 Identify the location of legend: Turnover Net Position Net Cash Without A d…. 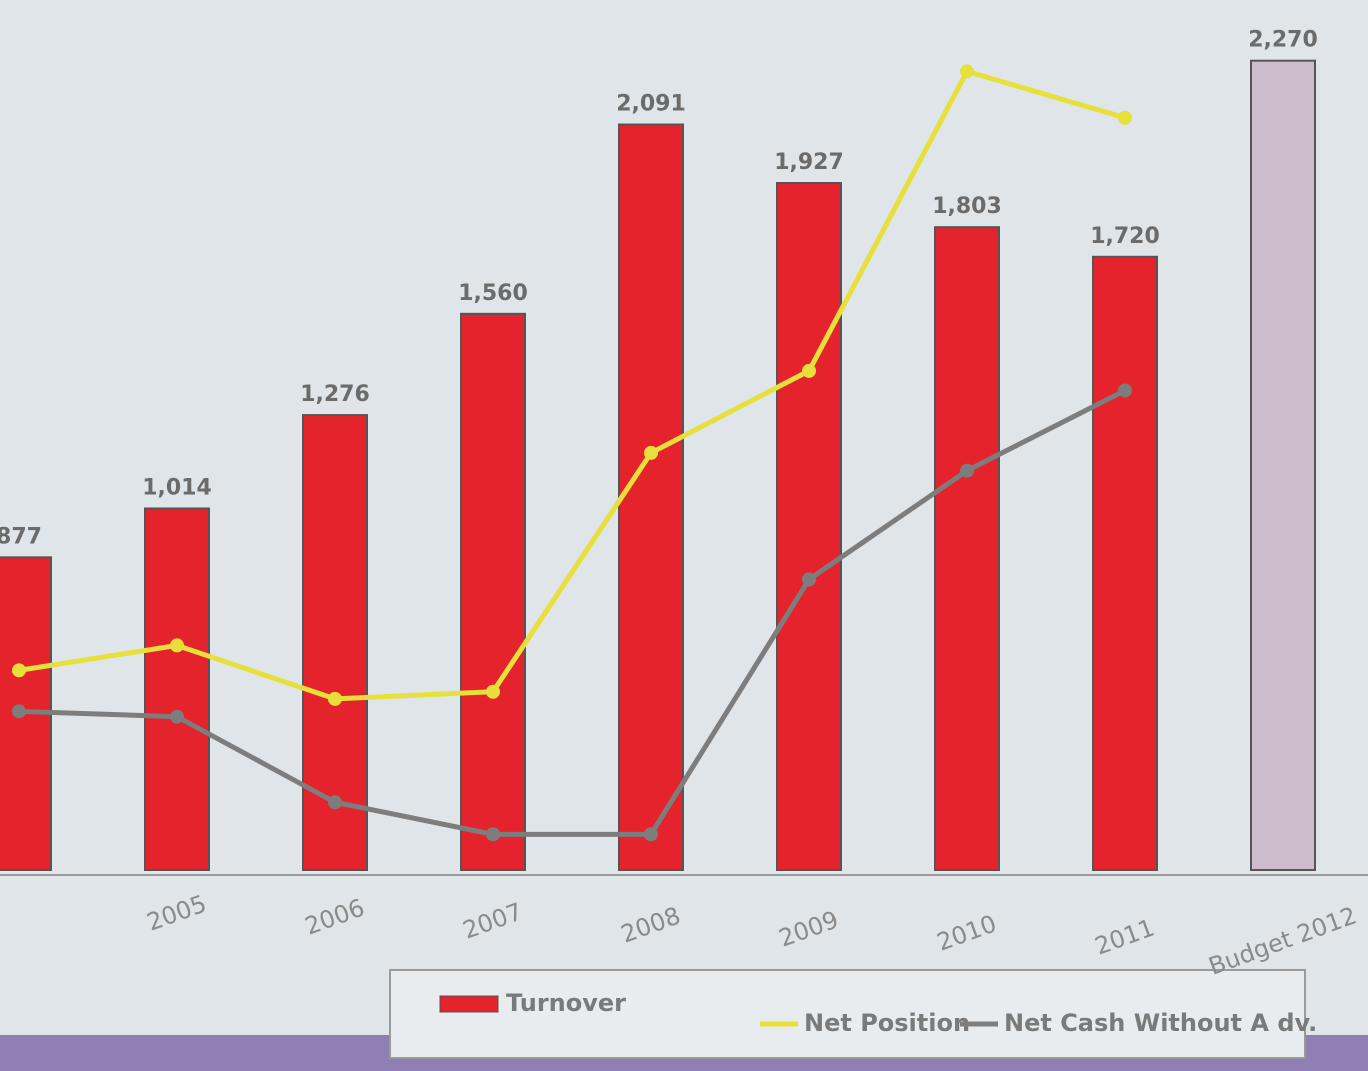
(878, 1013).